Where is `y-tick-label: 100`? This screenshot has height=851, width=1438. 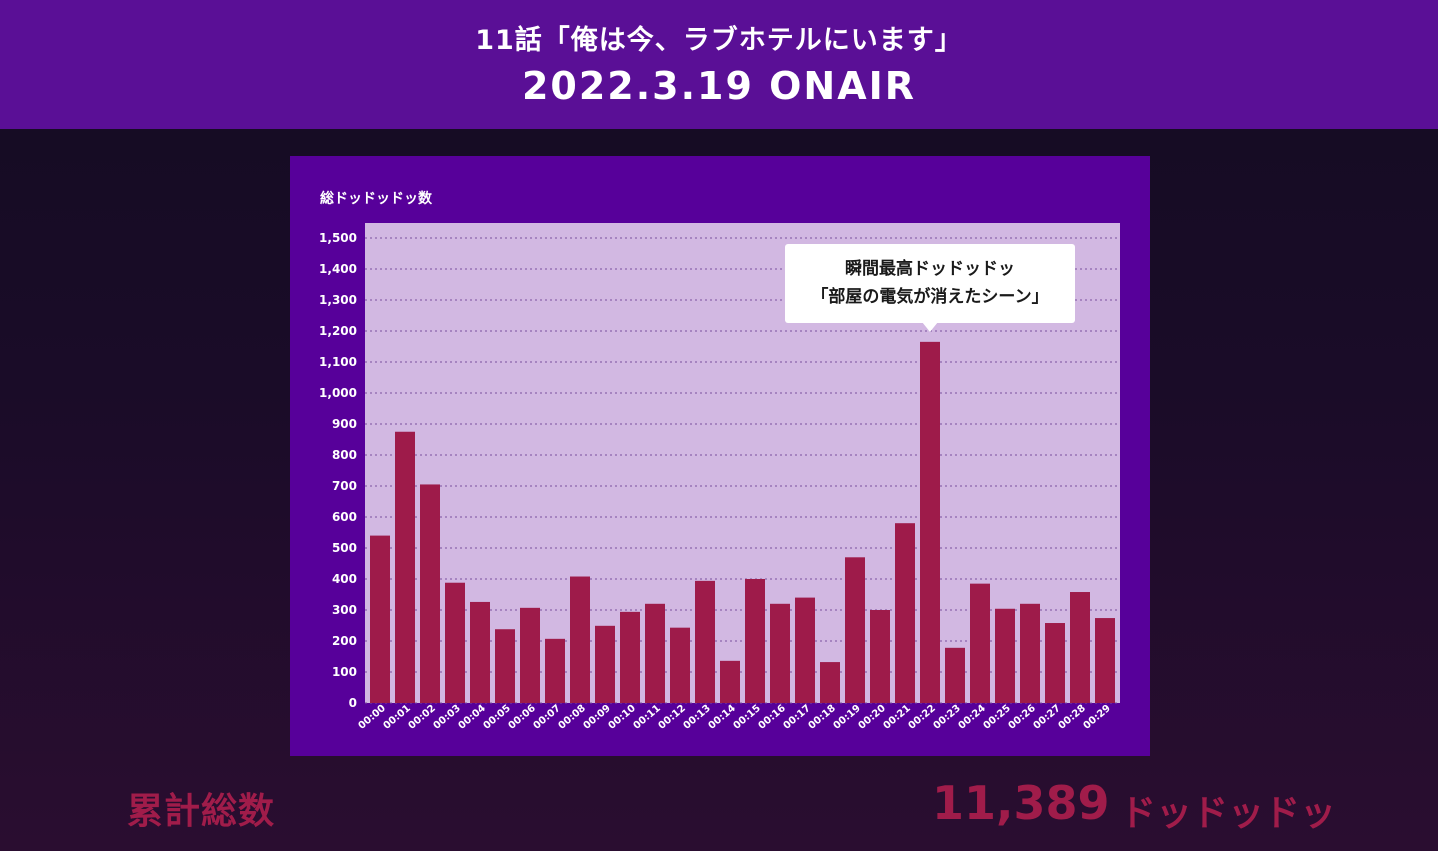
y-tick-label: 100 is located at coordinates (344, 672).